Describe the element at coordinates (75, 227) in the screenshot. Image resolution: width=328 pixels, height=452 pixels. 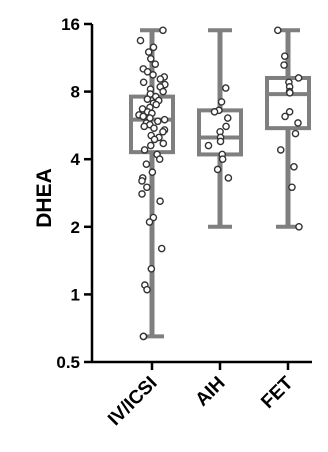
I see `y-tick-label: 2` at that location.